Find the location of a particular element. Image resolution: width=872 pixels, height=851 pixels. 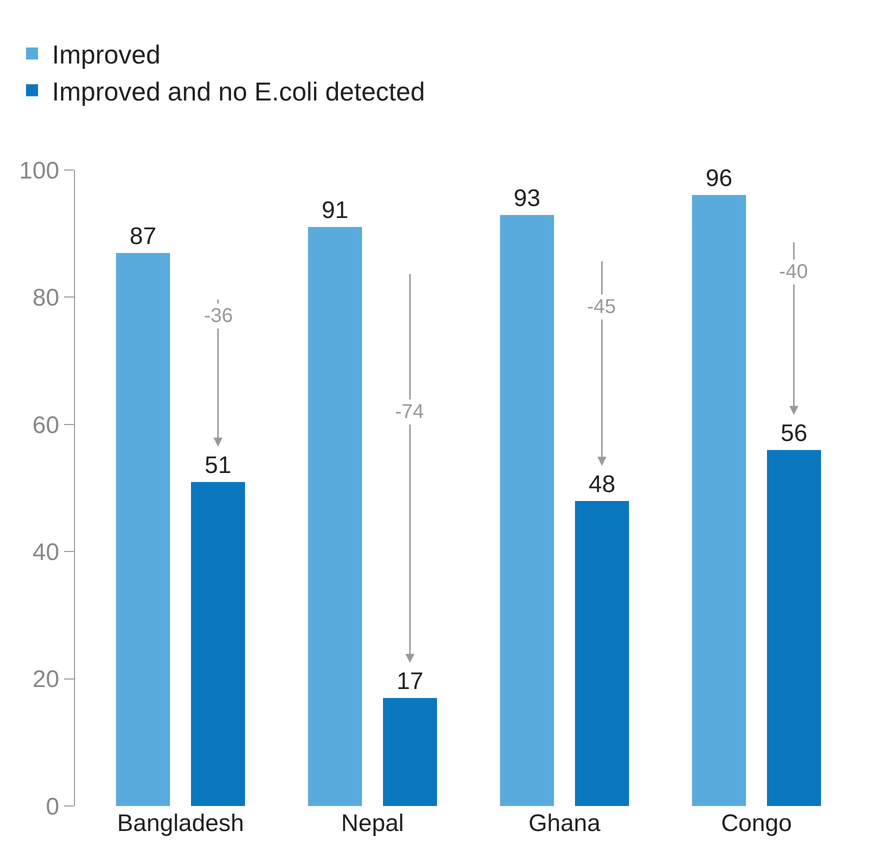

data-label: 87 is located at coordinates (143, 236).